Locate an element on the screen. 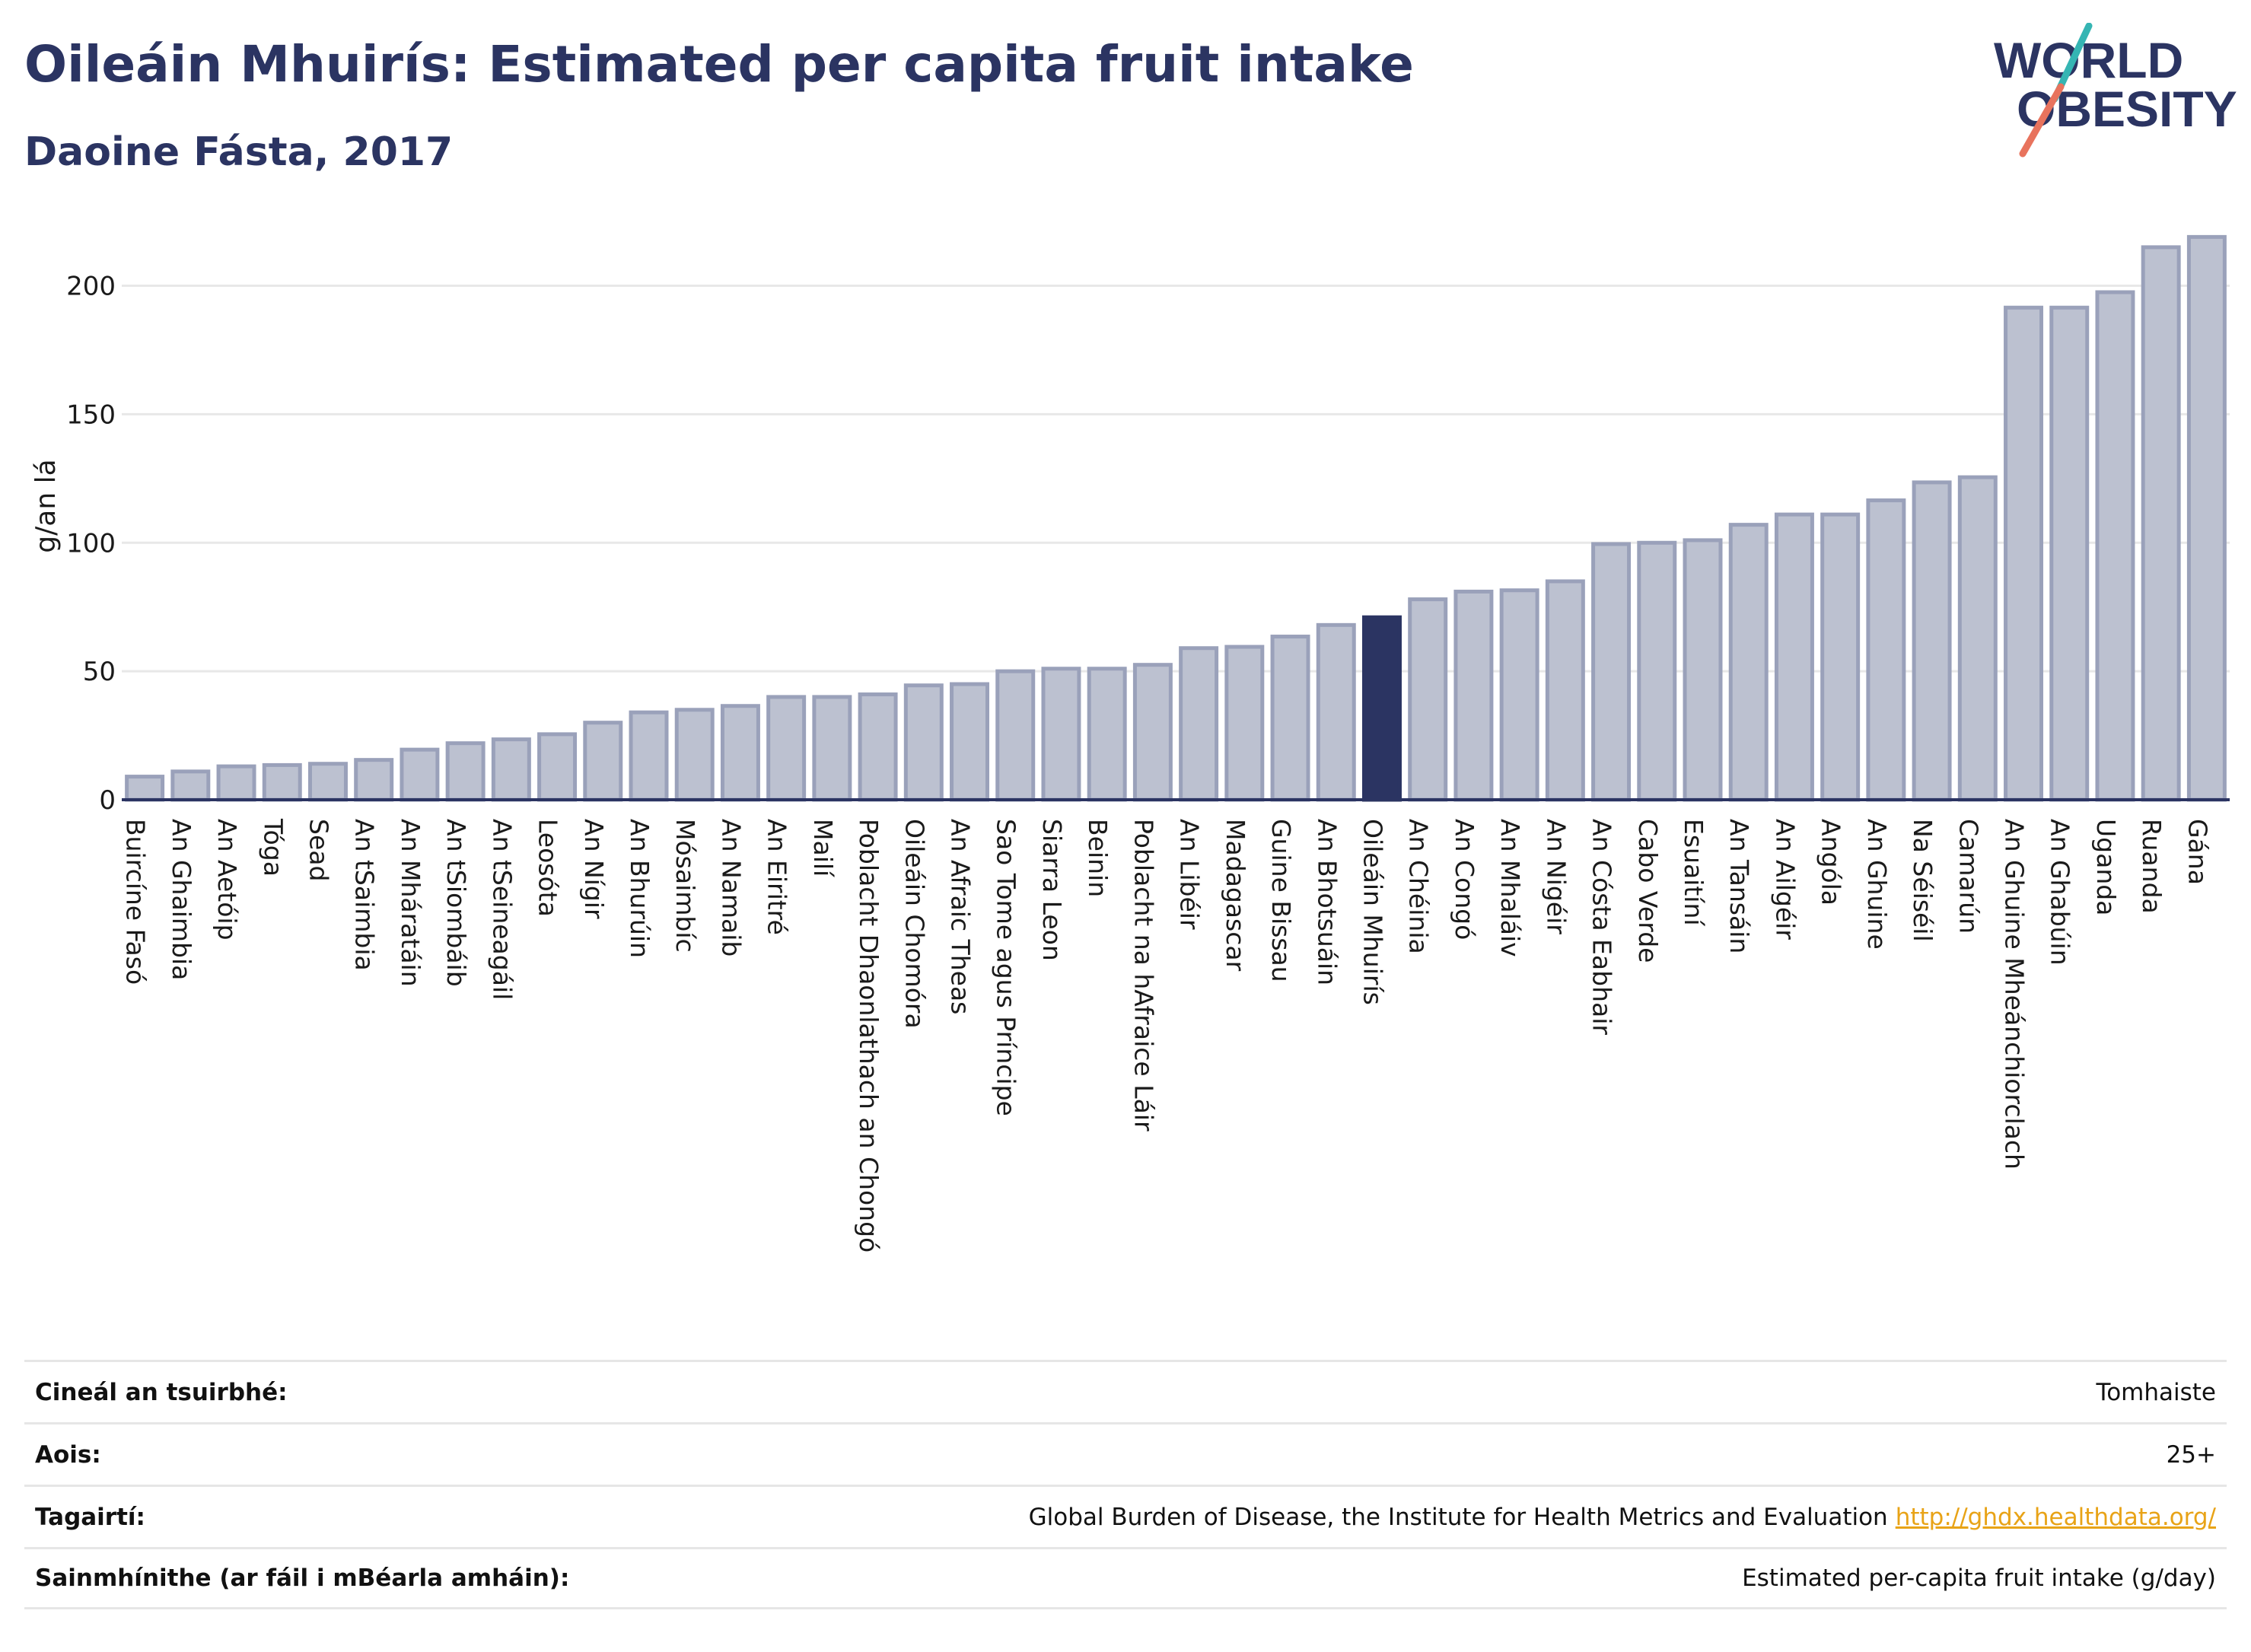 The width and height of the screenshot is (2251, 1652). x-tick-label: Poblacht na hAfraice Láir is located at coordinates (1143, 976).